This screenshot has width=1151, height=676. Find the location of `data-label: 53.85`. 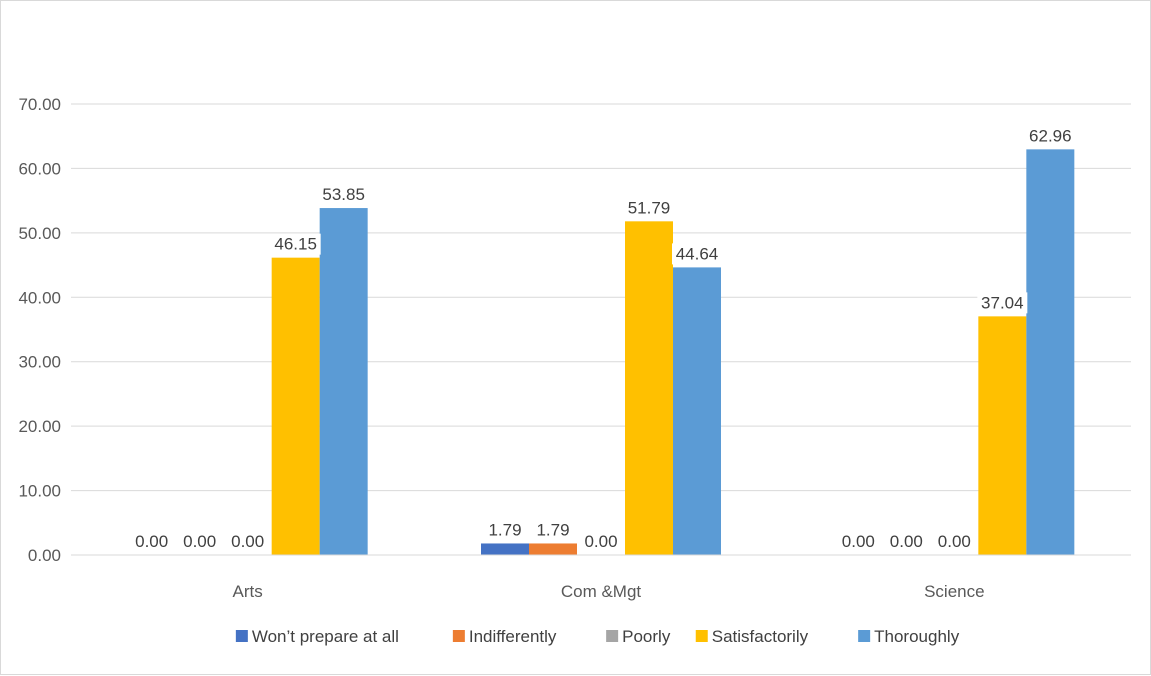

data-label: 53.85 is located at coordinates (343, 194).